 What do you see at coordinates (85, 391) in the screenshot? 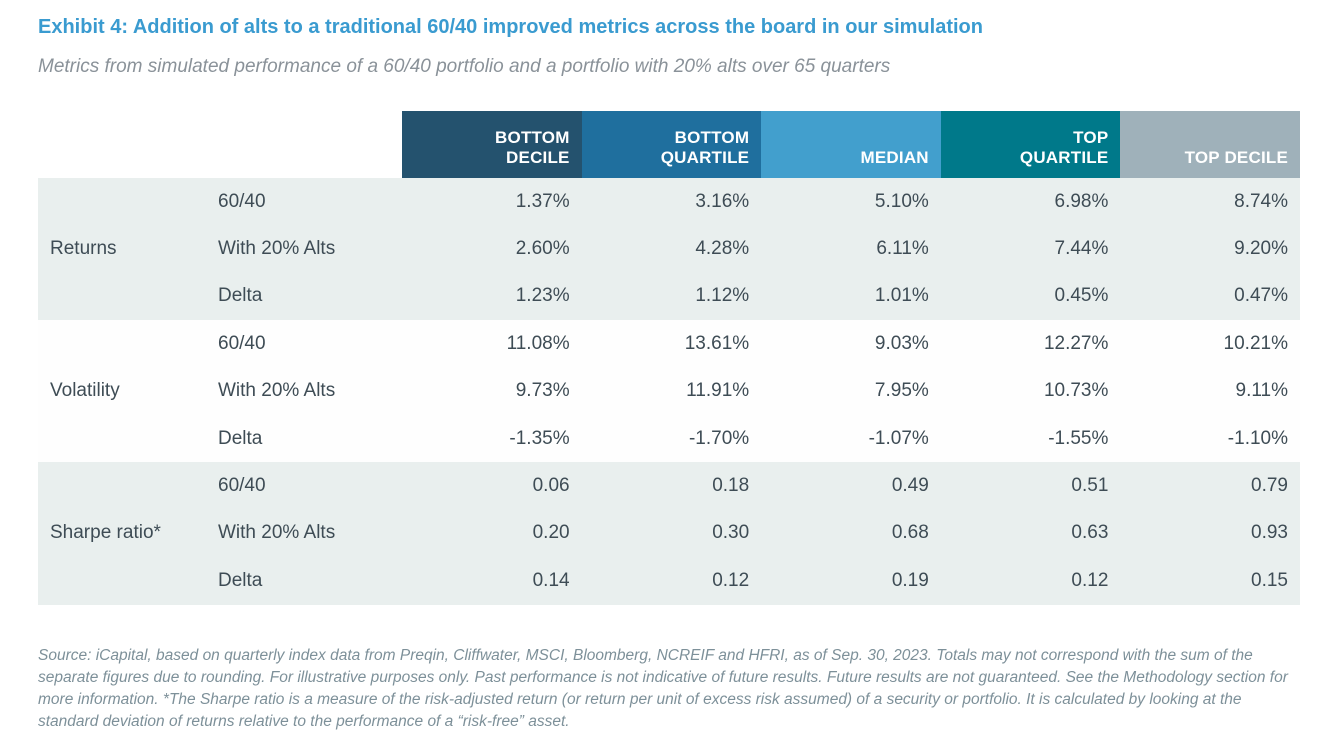
I see `section-label: Volatility` at bounding box center [85, 391].